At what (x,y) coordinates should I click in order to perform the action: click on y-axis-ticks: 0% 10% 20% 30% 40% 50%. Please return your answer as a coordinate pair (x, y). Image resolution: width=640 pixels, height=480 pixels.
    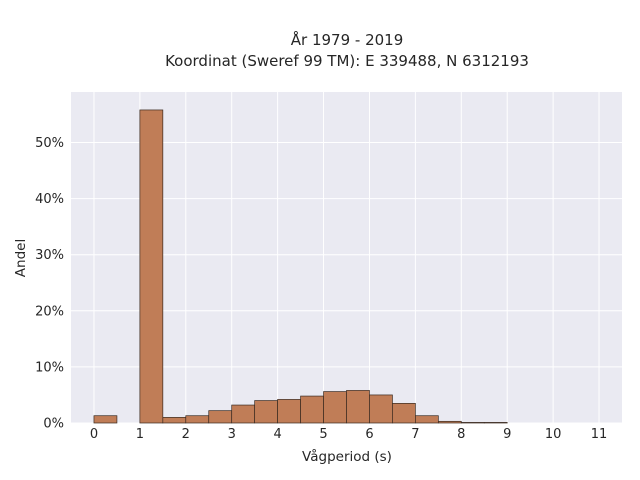
    Looking at the image, I should click on (49, 284).